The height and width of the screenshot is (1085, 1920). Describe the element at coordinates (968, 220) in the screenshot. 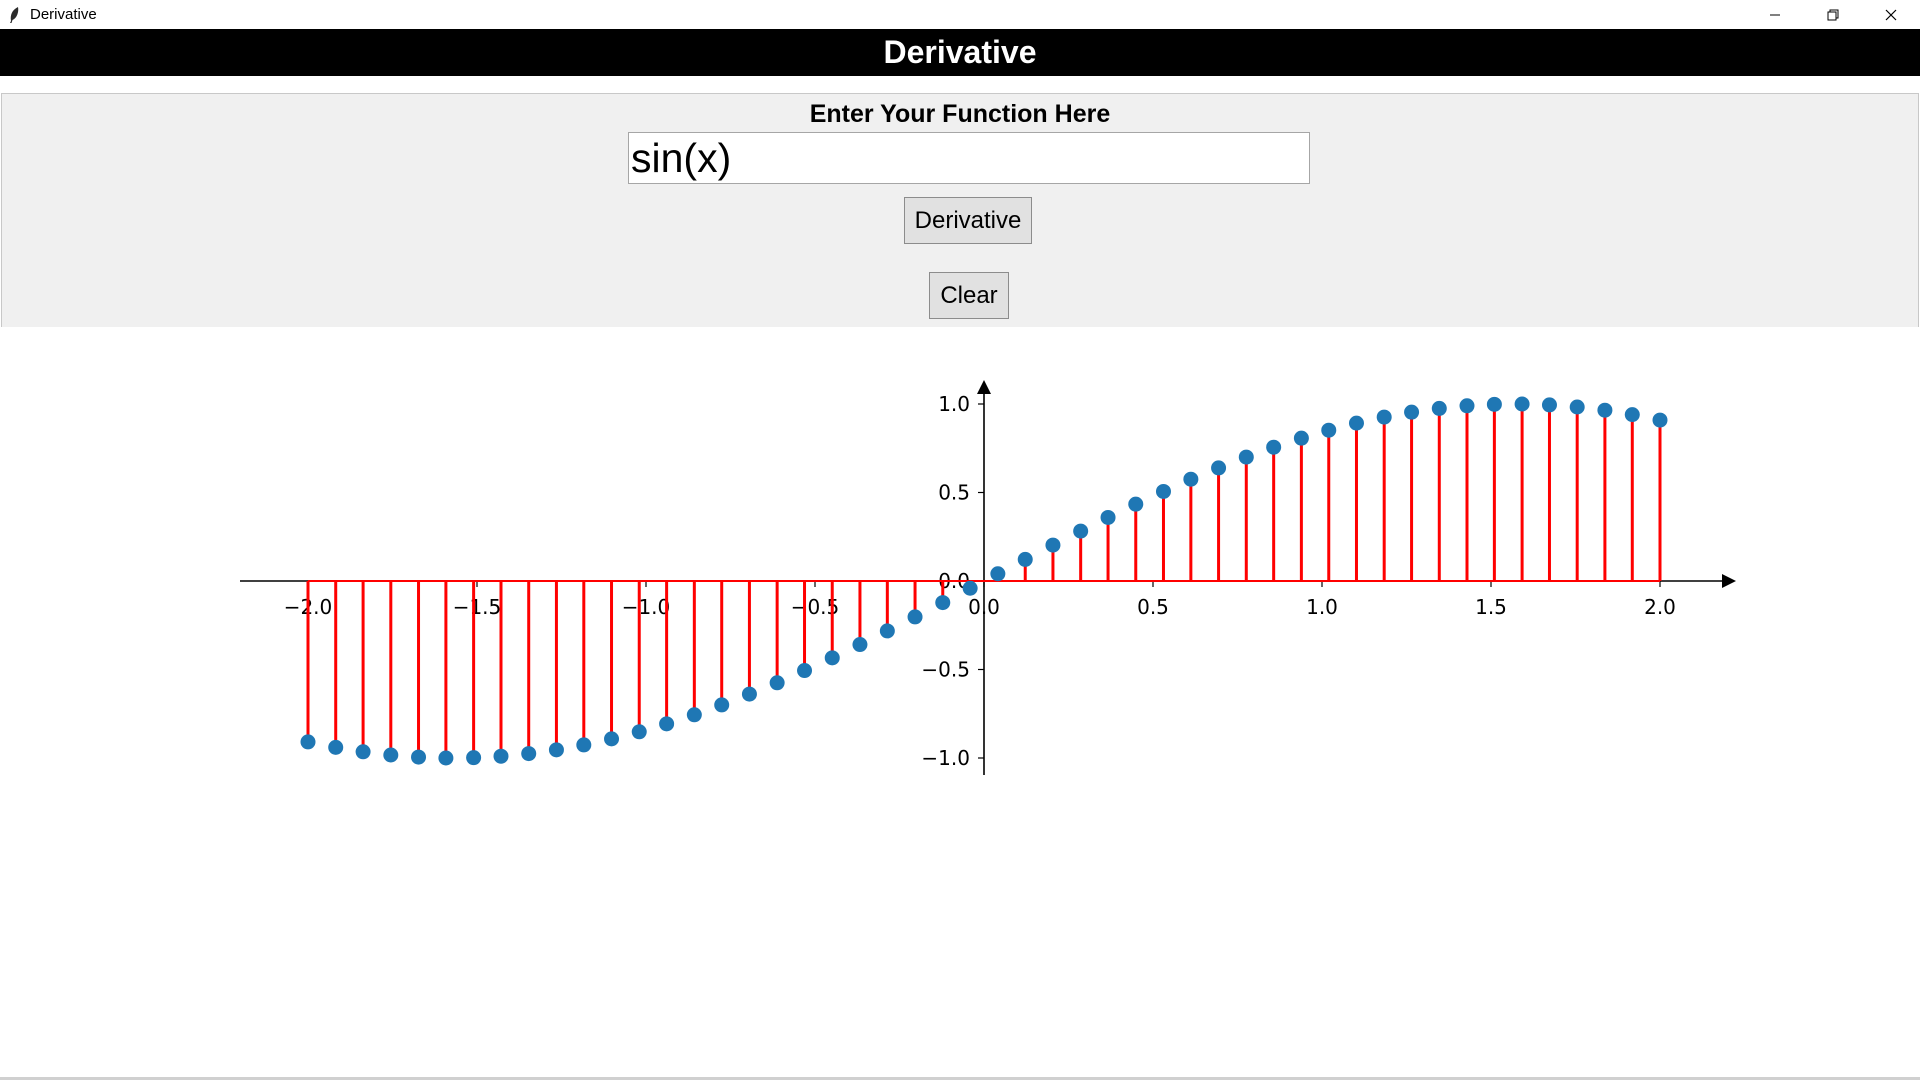

I see `derivative-button: Derivative` at that location.